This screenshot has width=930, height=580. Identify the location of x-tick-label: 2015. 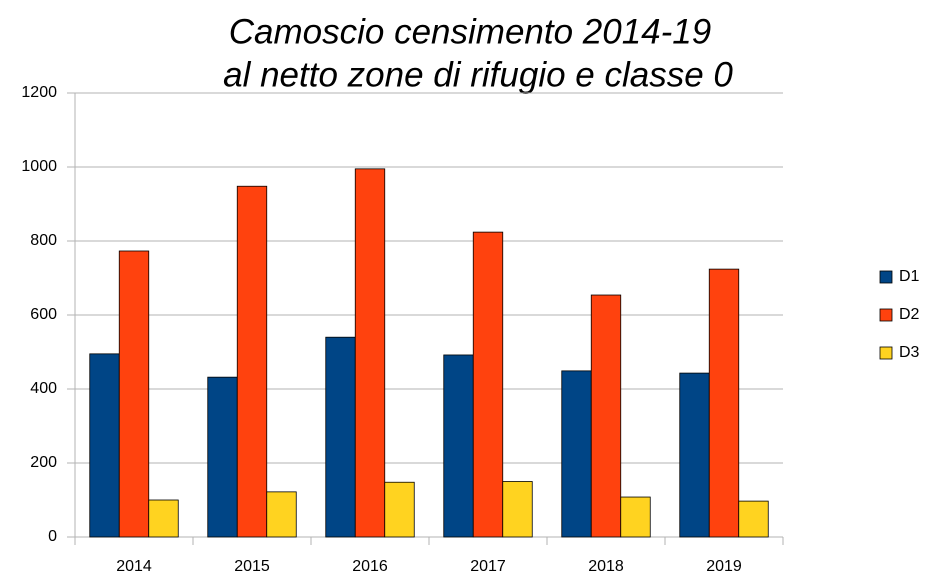
(252, 566).